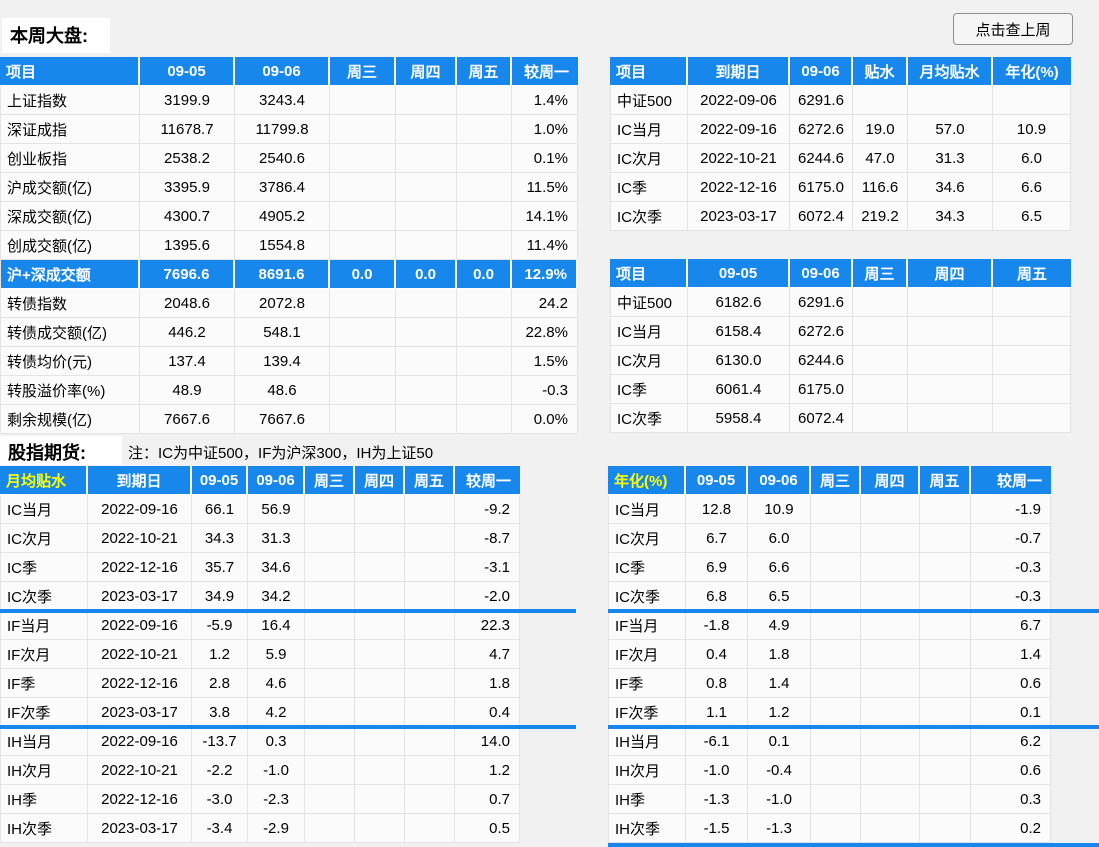 The height and width of the screenshot is (847, 1099). What do you see at coordinates (260, 741) in the screenshot?
I see `table-row: IH当月 2022-09-16 -13.7 0.3 14.0` at bounding box center [260, 741].